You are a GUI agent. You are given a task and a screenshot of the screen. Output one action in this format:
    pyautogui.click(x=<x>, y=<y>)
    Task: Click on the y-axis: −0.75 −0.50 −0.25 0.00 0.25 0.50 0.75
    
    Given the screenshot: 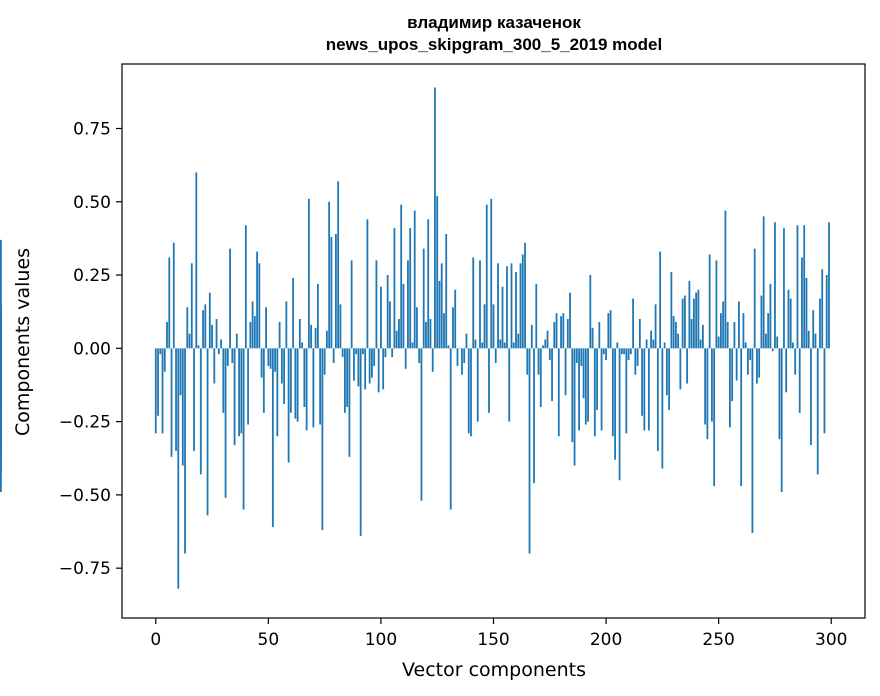 What is the action you would take?
    pyautogui.click(x=90, y=349)
    